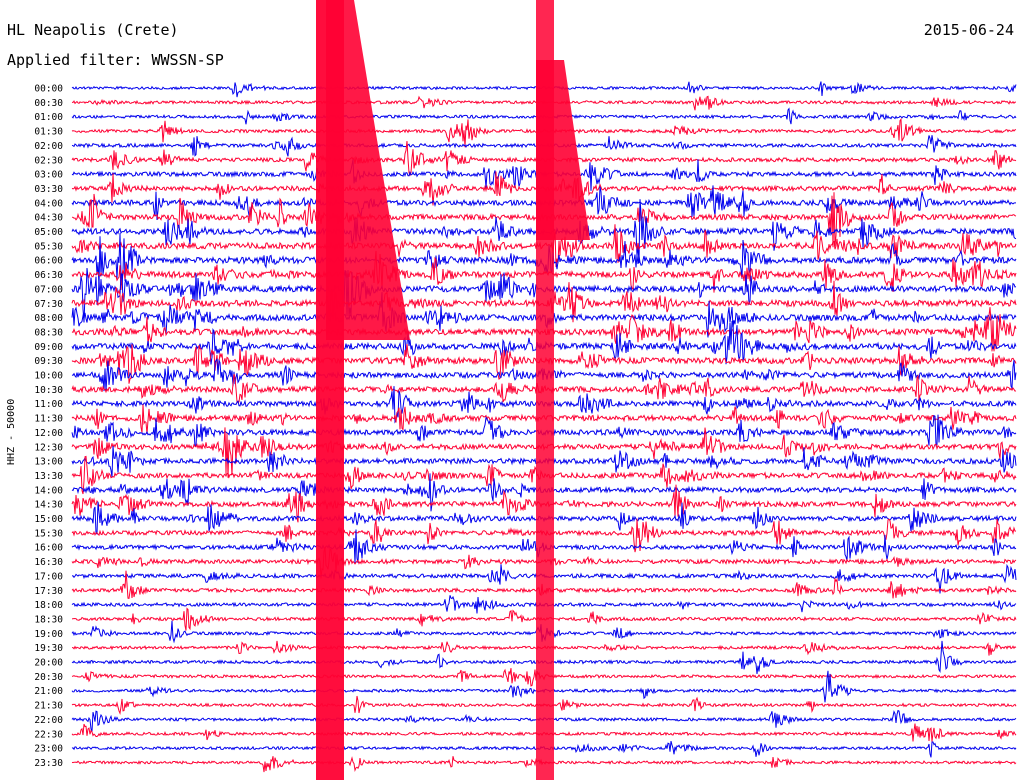 This screenshot has width=1024, height=784. I want to click on time-tick-label: 07:00, so click(48, 289).